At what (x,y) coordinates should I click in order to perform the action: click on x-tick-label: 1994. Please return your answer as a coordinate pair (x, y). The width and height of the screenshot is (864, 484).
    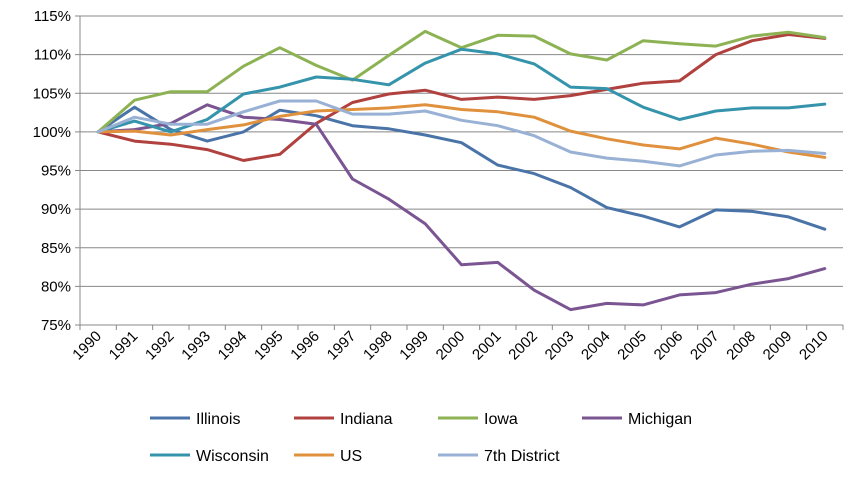
    Looking at the image, I should click on (233, 346).